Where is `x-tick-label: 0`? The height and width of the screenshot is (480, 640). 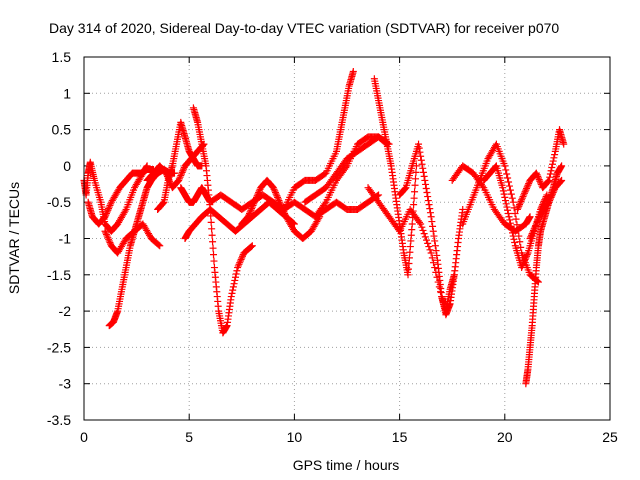 x-tick-label: 0 is located at coordinates (84, 437).